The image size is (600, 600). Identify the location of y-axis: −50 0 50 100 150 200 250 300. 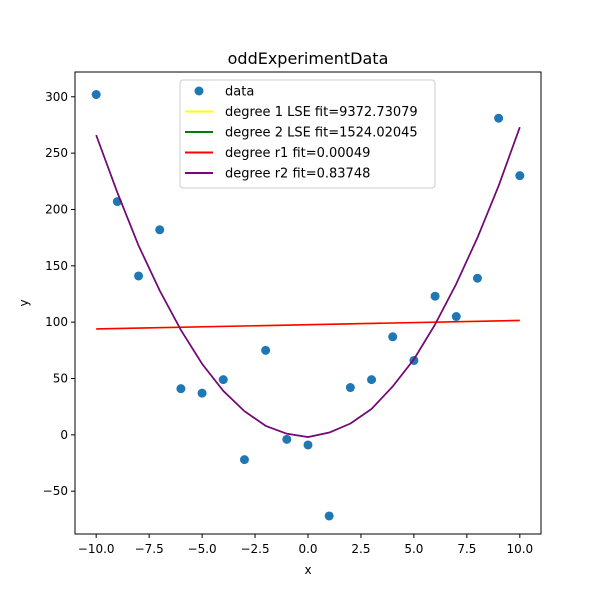
(59, 294).